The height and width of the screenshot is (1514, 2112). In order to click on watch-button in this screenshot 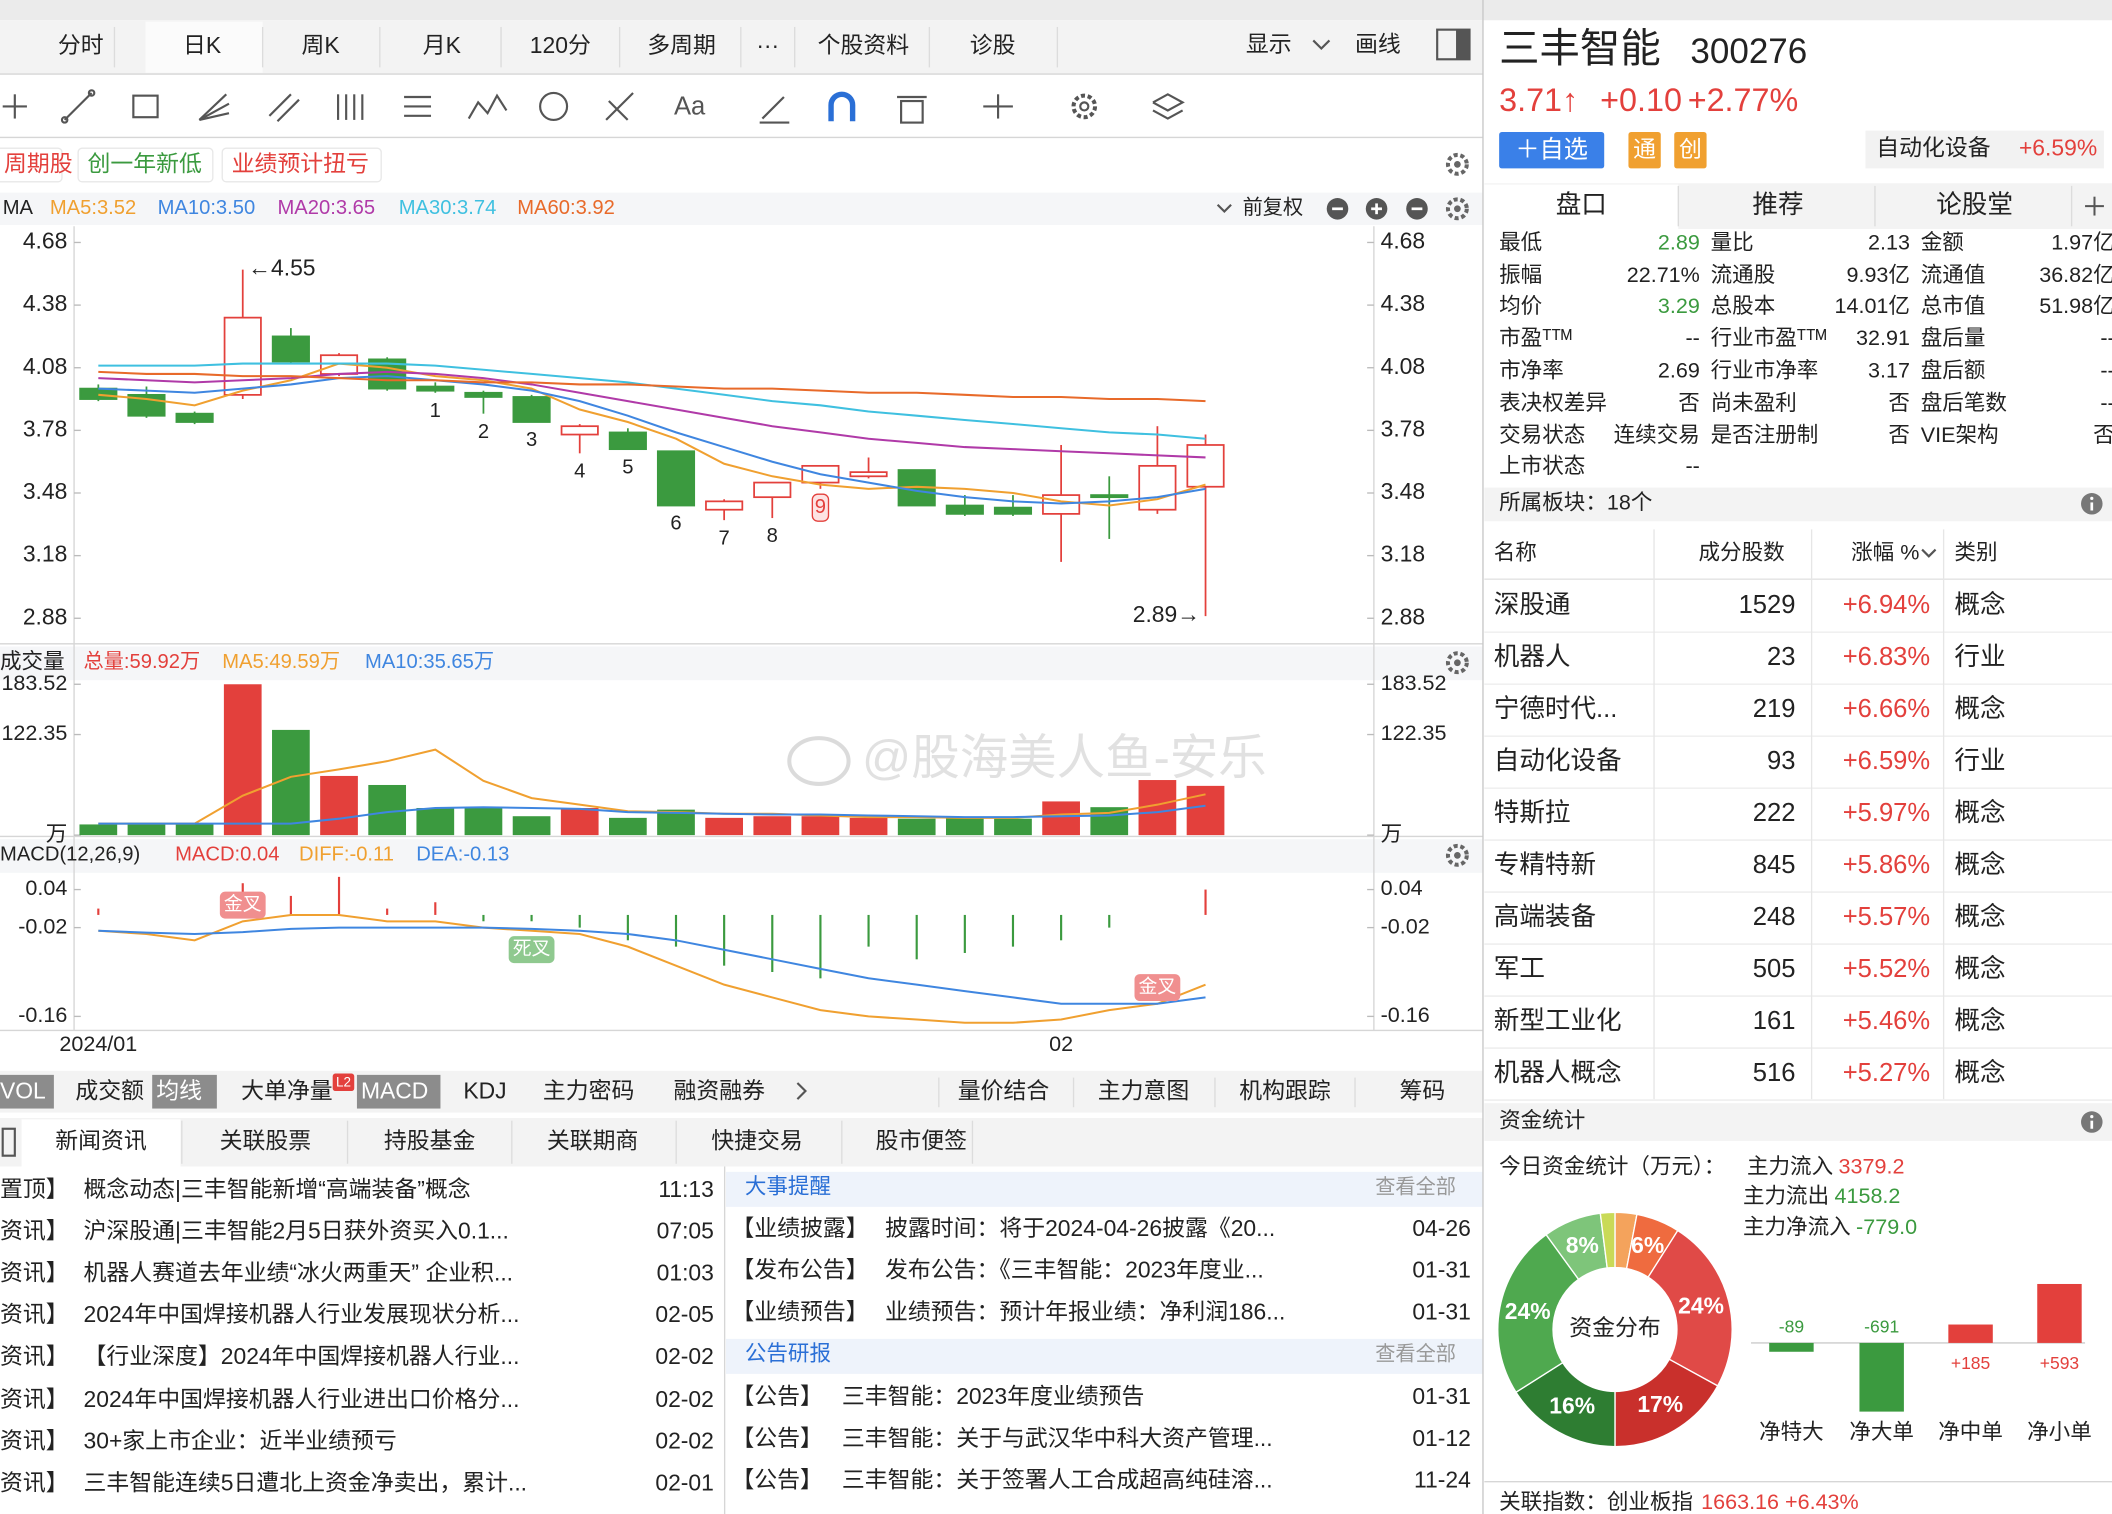, I will do `click(1552, 150)`.